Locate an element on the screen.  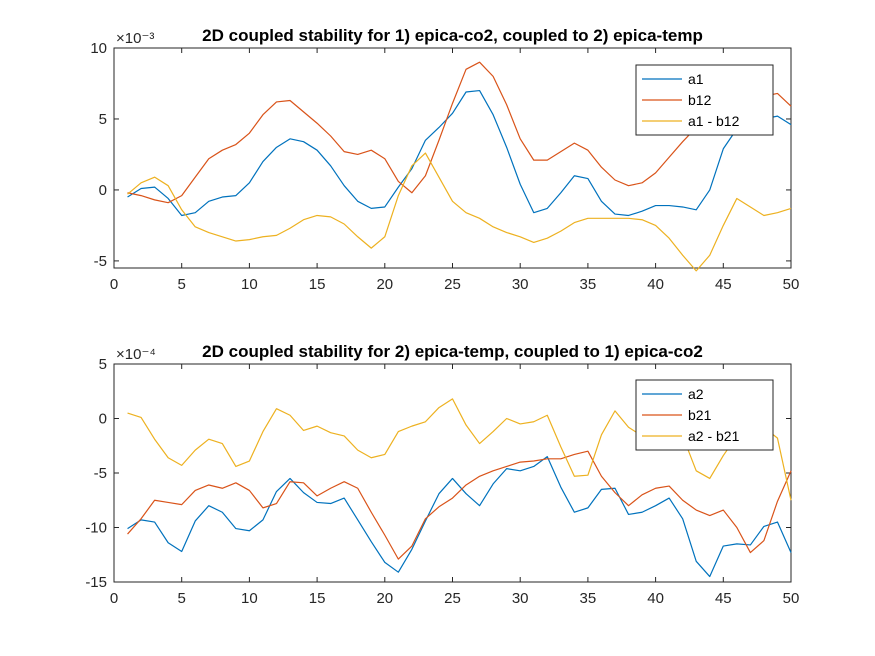
series-line-a2 is located at coordinates (459, 517).